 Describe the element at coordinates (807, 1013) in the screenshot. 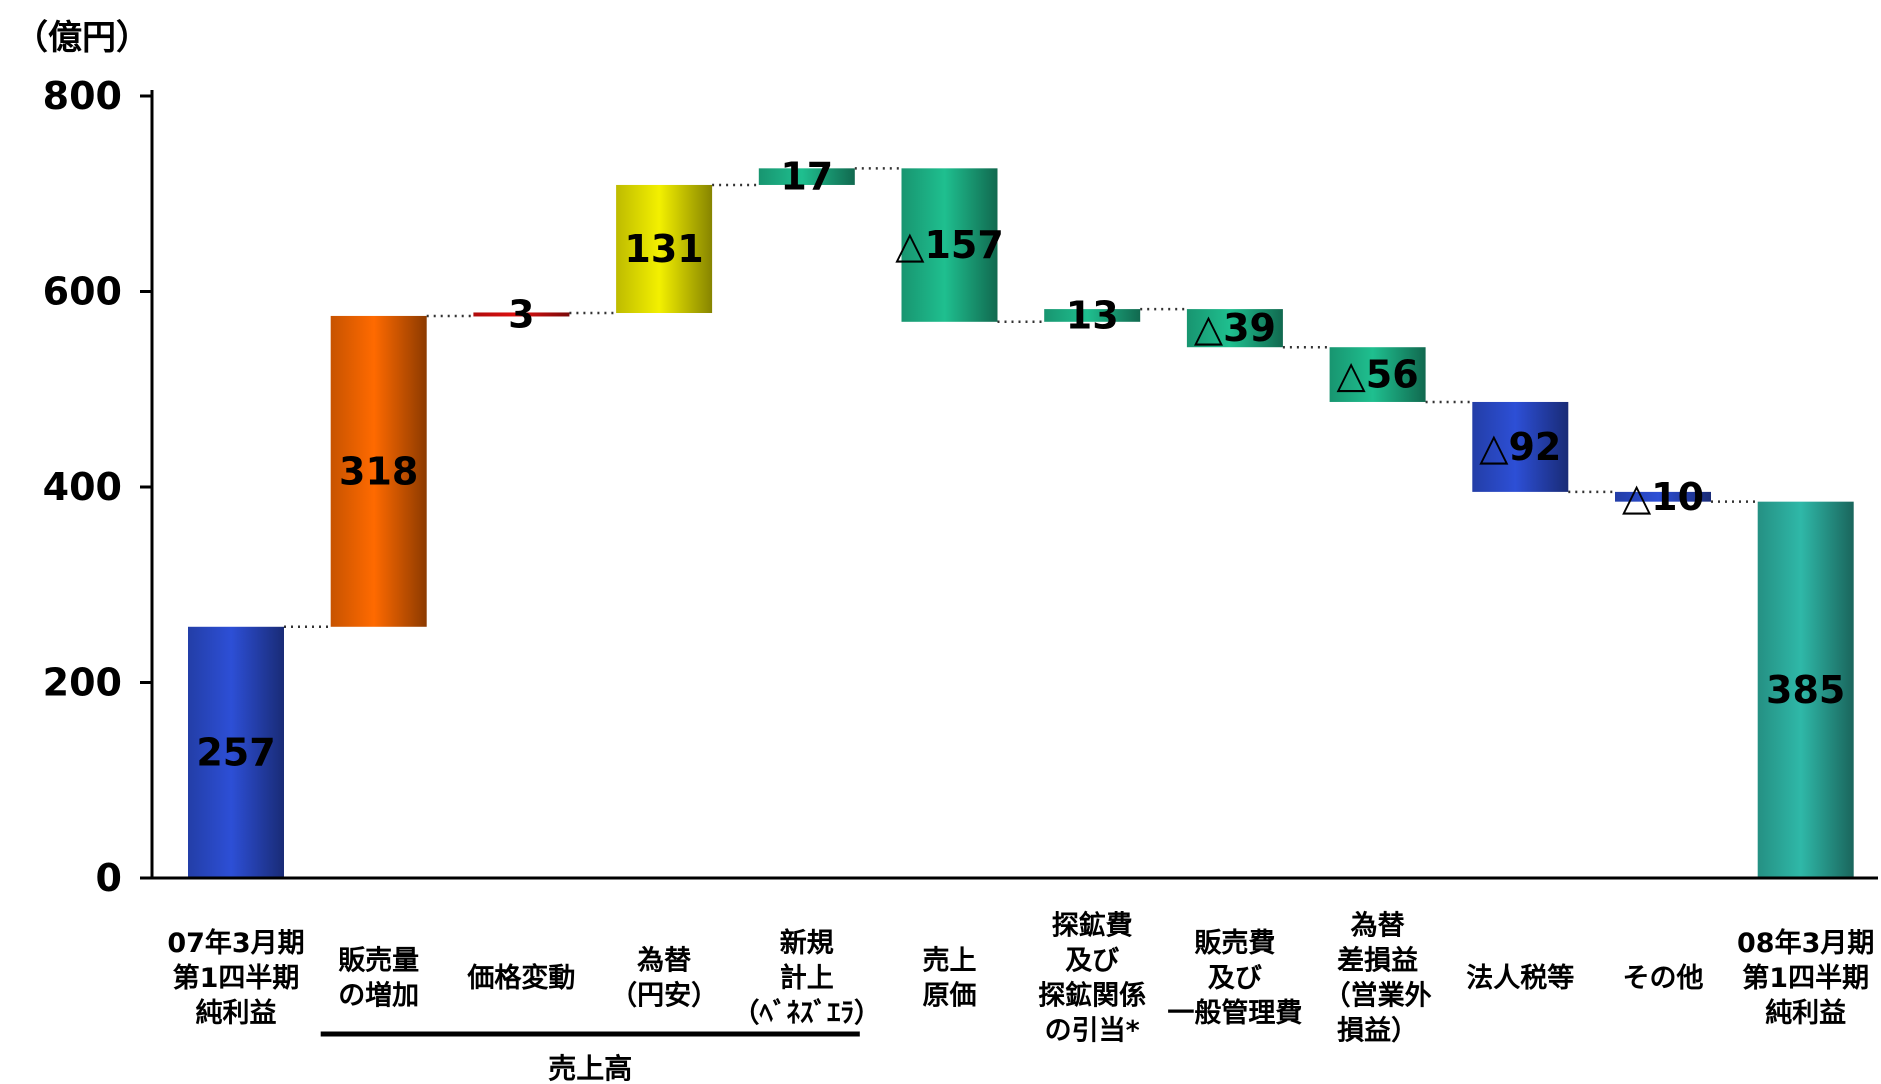

I see `category-label: （ﾍﾞﾈｽﾞｴﾗ）` at that location.